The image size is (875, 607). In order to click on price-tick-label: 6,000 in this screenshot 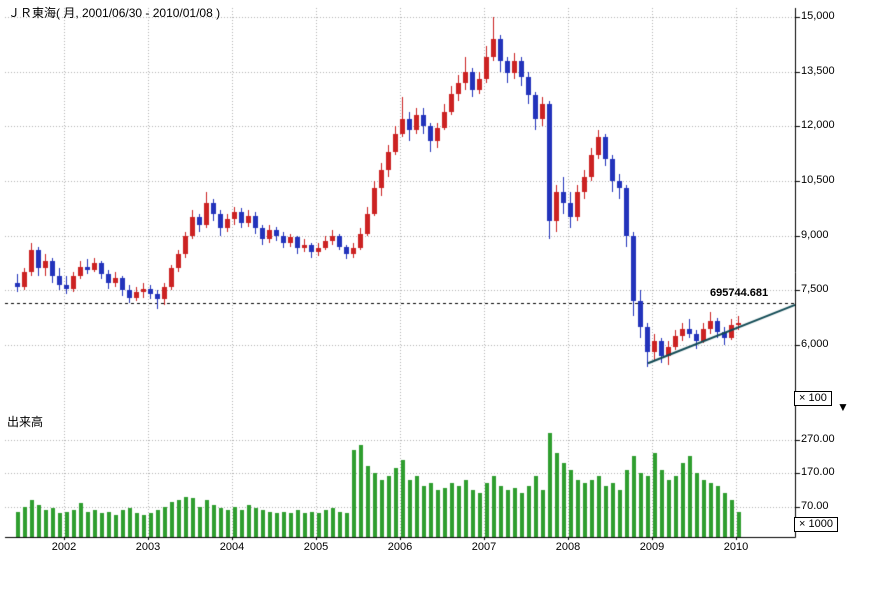, I will do `click(815, 344)`.